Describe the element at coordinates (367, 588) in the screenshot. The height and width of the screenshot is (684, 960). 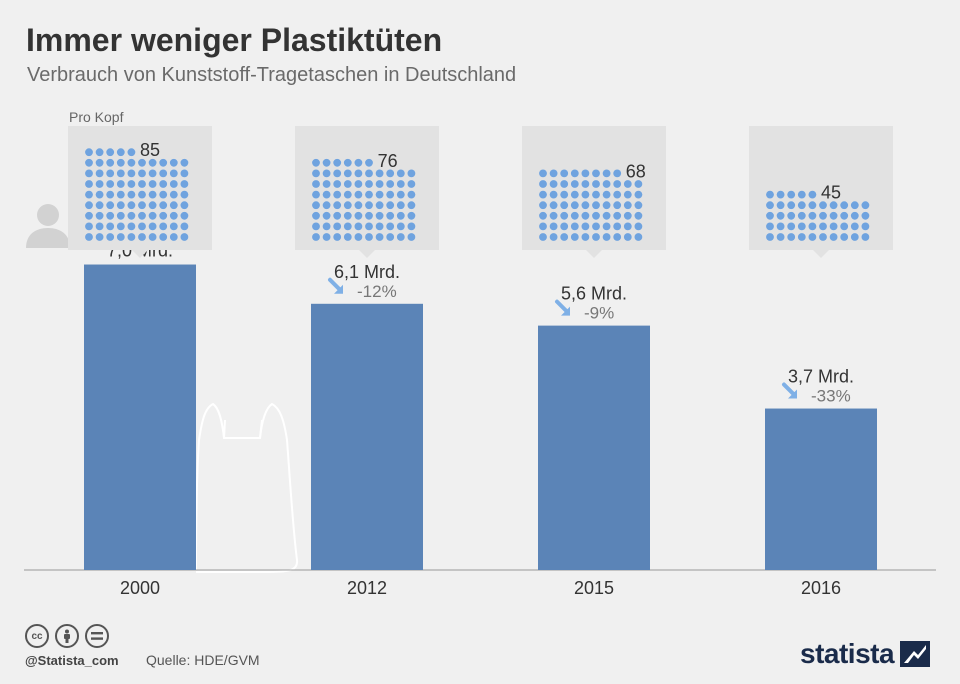
I see `x-tick-label: 2012` at that location.